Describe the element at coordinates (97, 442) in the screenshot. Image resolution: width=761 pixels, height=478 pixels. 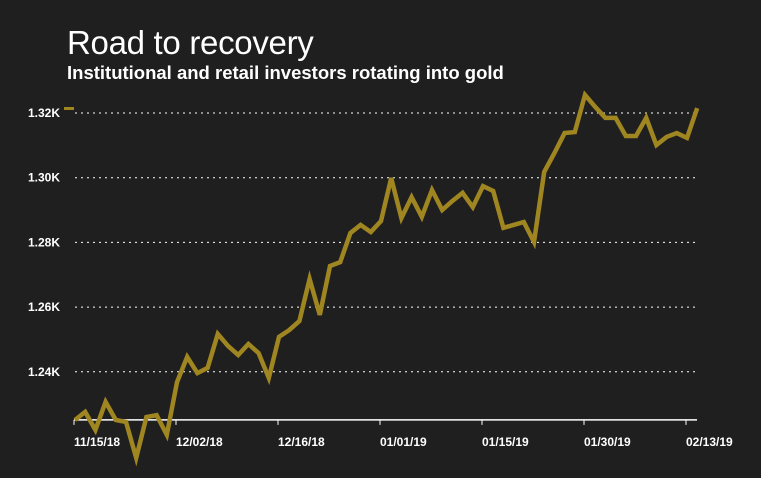
I see `x-tick-label: 11/15/18` at that location.